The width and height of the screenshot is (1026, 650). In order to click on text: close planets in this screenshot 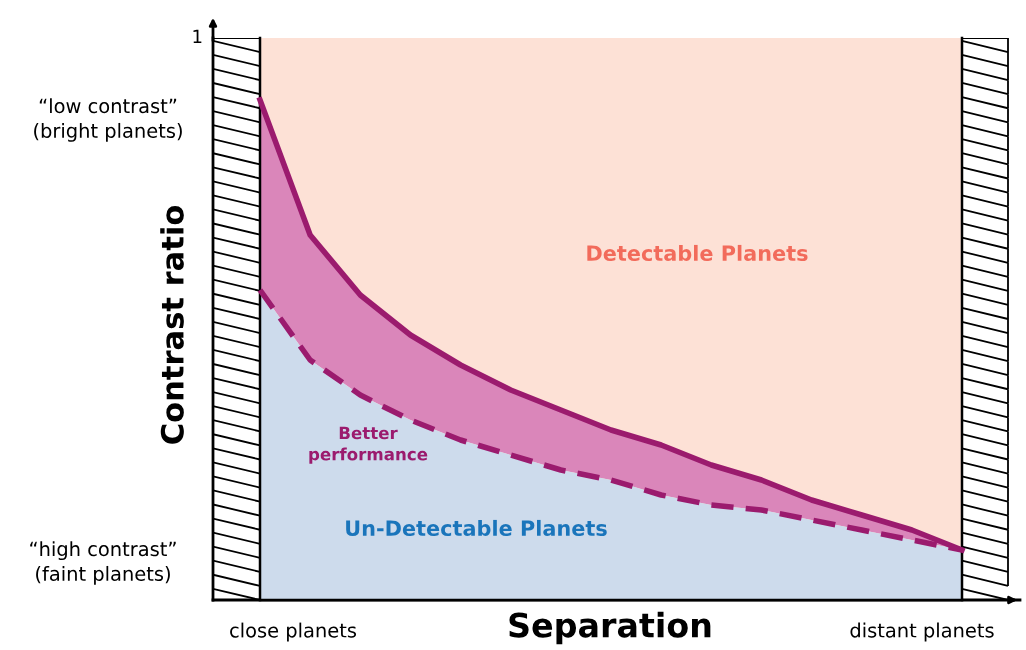, I will do `click(293, 632)`.